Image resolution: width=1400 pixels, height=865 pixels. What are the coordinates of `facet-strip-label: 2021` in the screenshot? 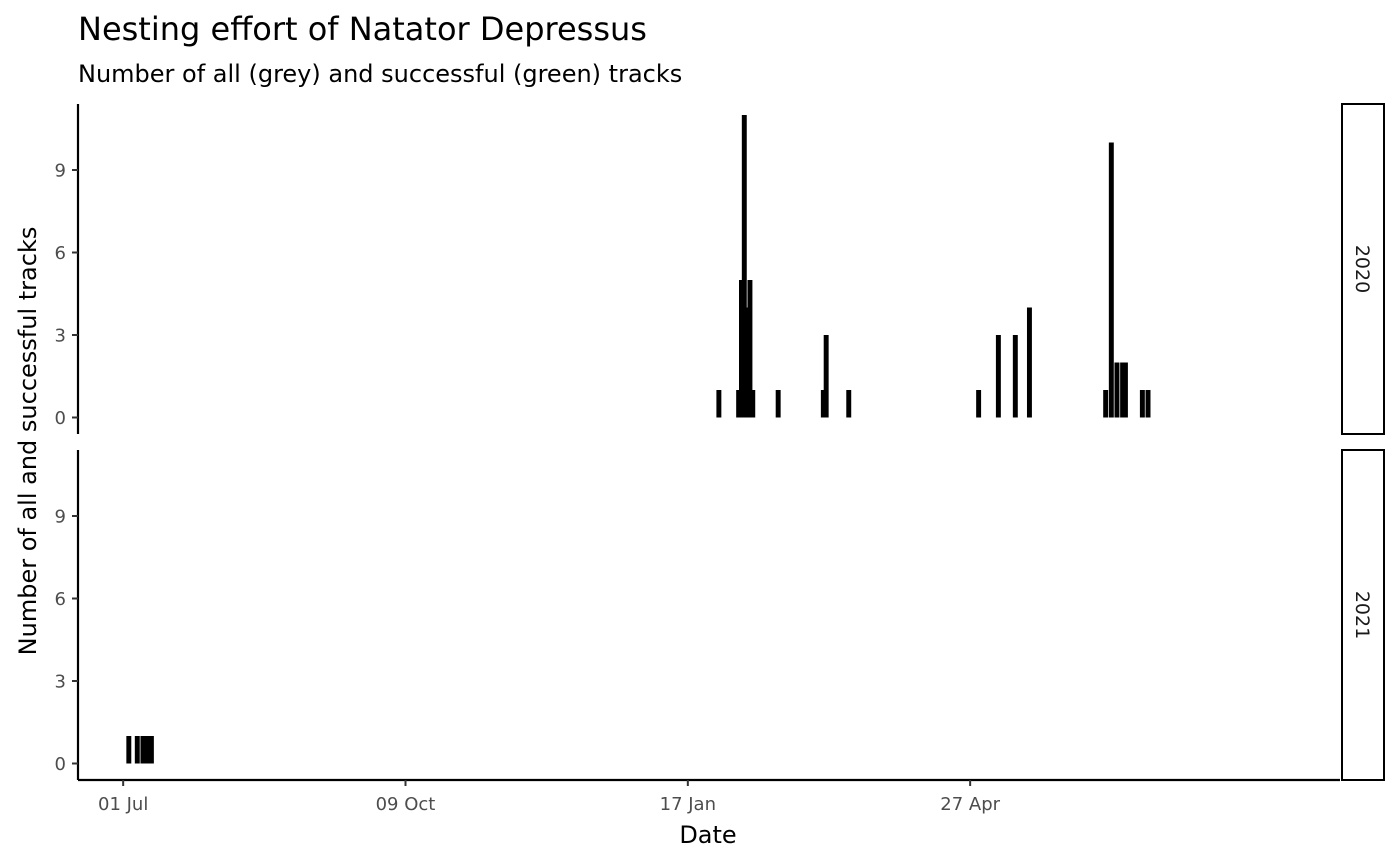 It's located at (1362, 615).